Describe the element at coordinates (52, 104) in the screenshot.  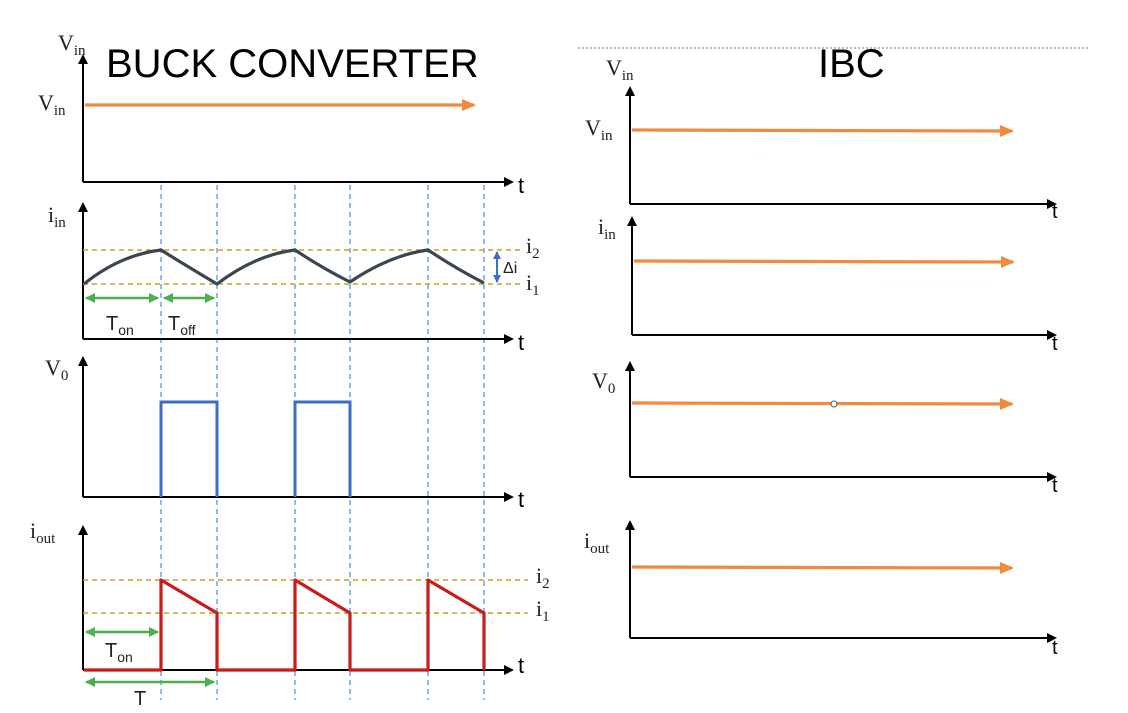
I see `buck-vin-level-label: Vin` at that location.